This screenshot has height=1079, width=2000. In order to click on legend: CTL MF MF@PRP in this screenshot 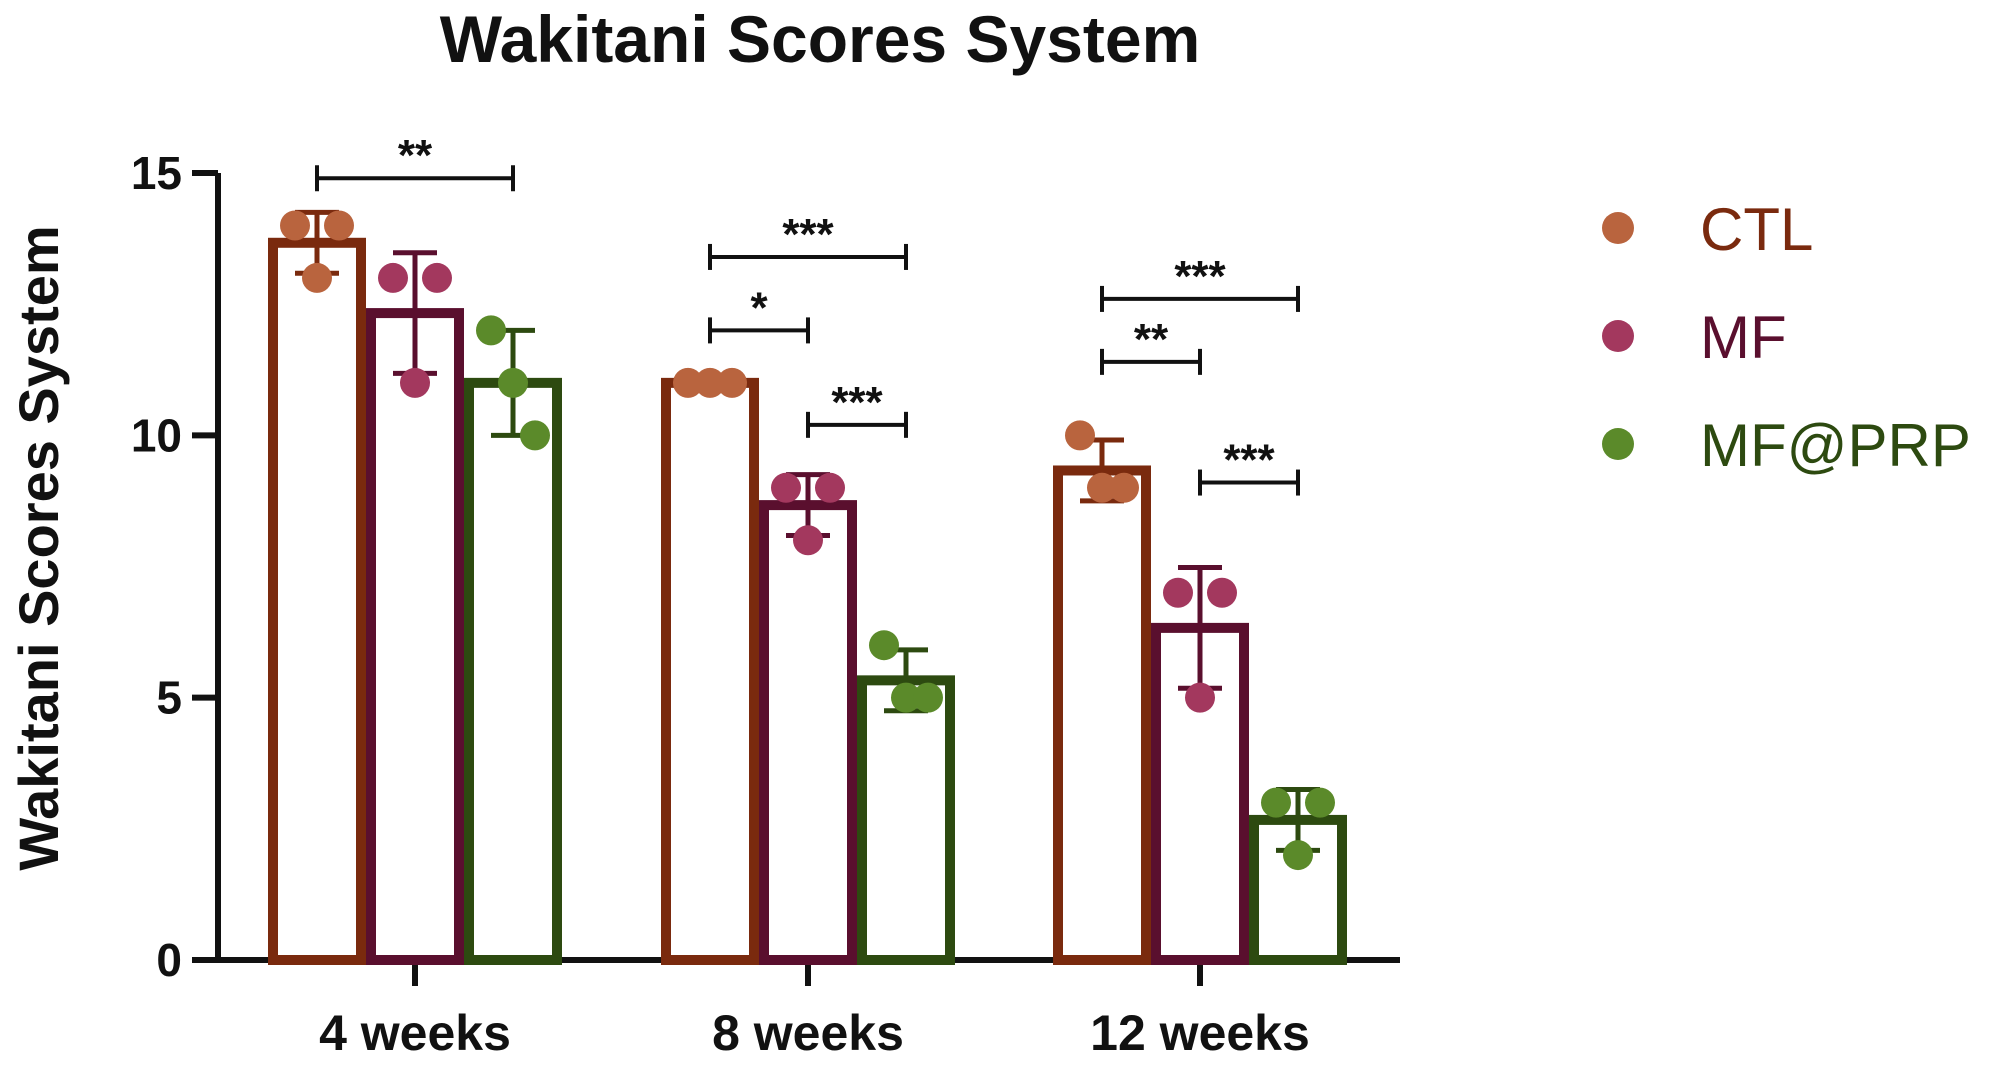, I will do `click(1786, 337)`.